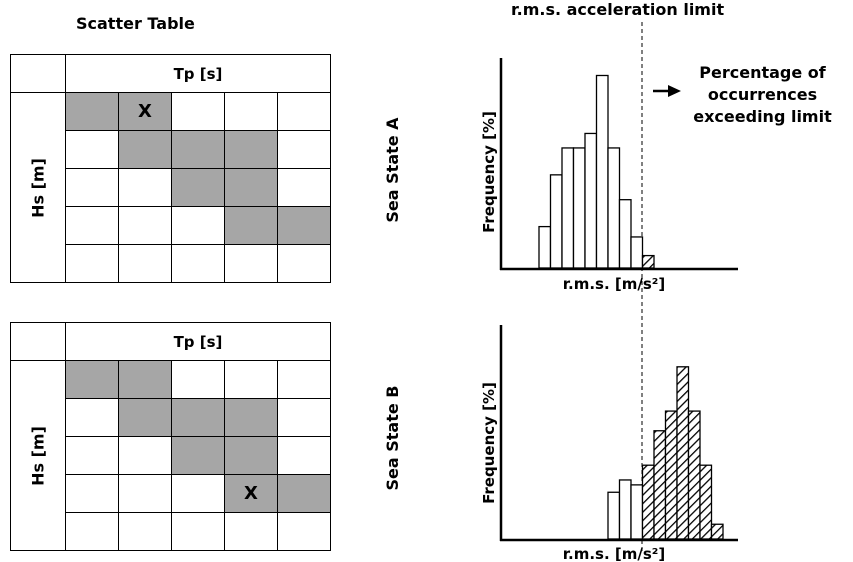 The width and height of the screenshot is (853, 562). What do you see at coordinates (38, 73) in the screenshot?
I see `table-corner` at bounding box center [38, 73].